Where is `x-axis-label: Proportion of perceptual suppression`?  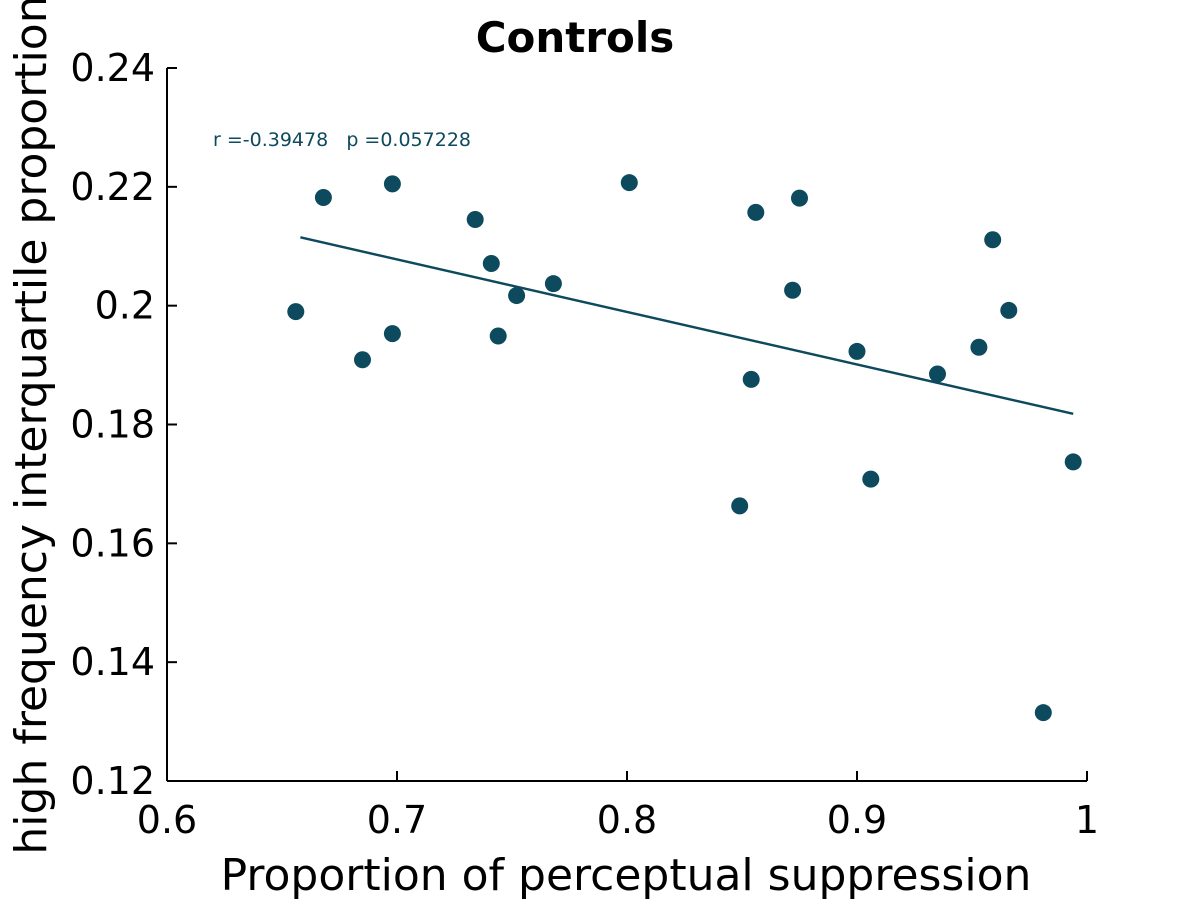 x-axis-label: Proportion of perceptual suppression is located at coordinates (626, 875).